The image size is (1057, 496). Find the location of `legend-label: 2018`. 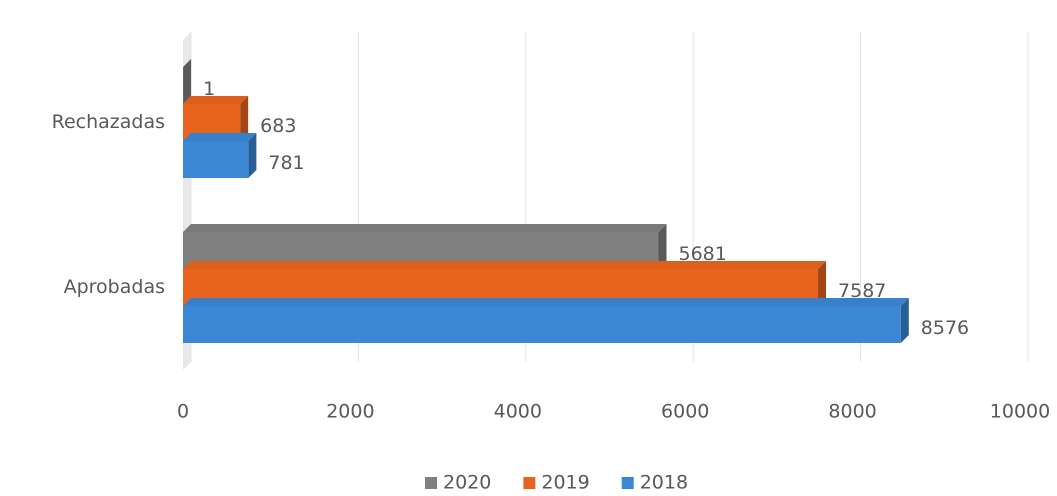

legend-label: 2018 is located at coordinates (664, 483).